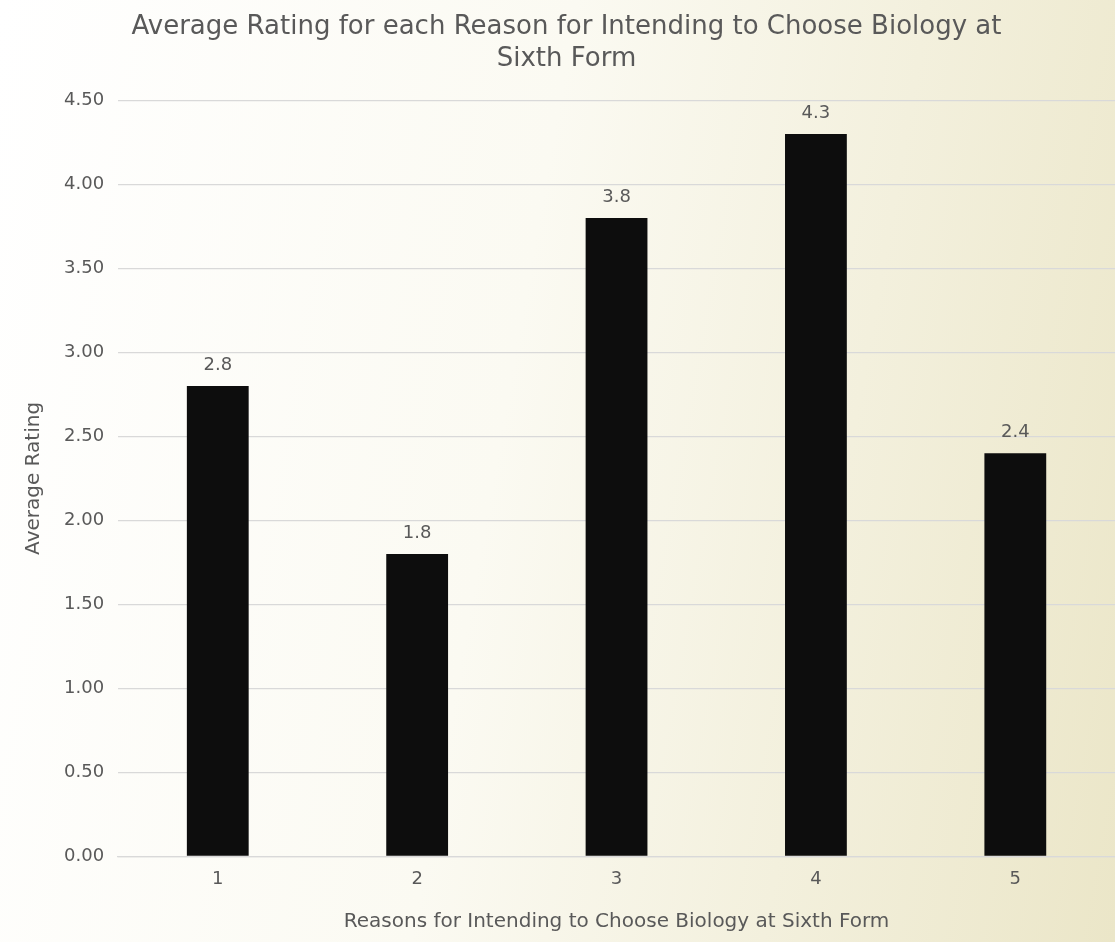 Image resolution: width=1115 pixels, height=942 pixels. What do you see at coordinates (32, 478) in the screenshot?
I see `y-axis-title: Average Rating` at bounding box center [32, 478].